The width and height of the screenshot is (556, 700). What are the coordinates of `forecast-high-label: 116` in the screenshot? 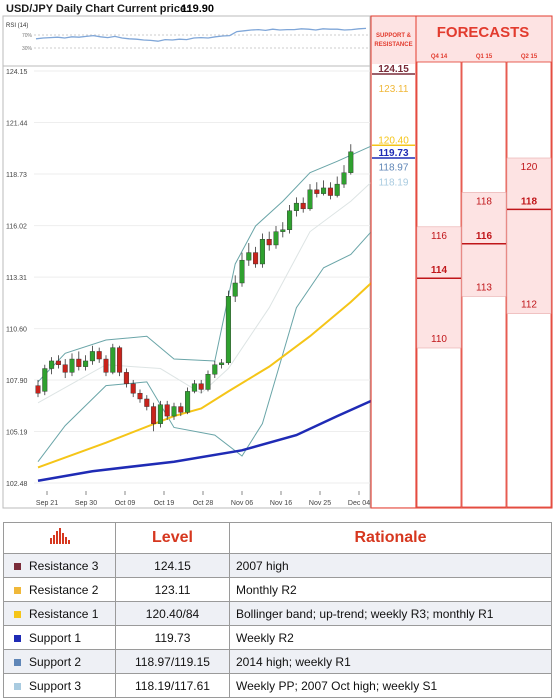 It's located at (439, 236).